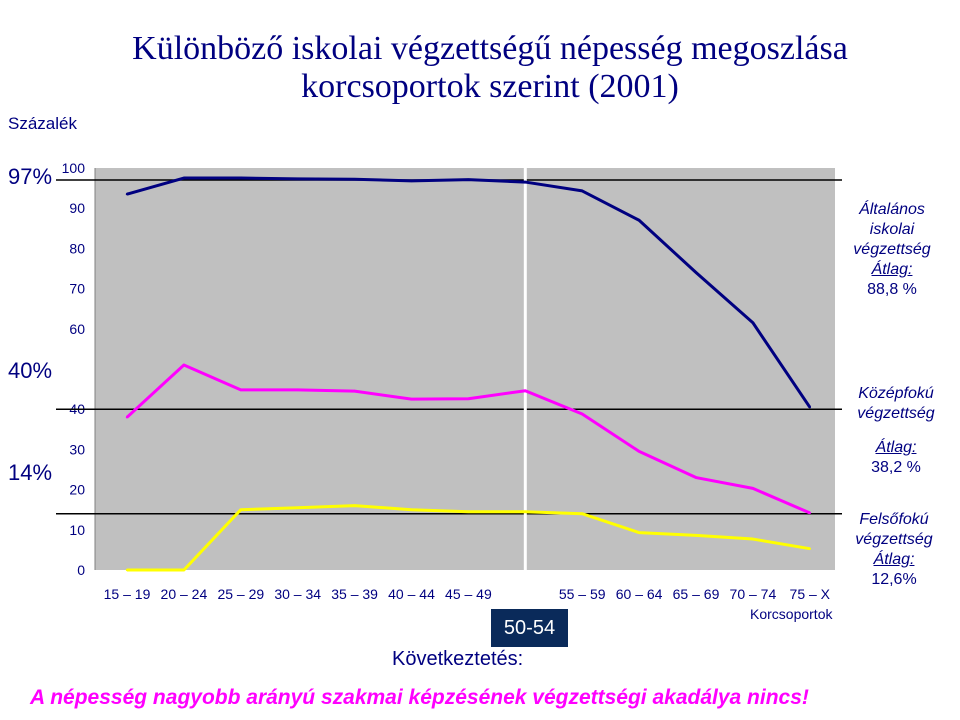 The image size is (960, 720). Describe the element at coordinates (892, 229) in the screenshot. I see `legend-general-name: Általános iskolai végzettség` at that location.